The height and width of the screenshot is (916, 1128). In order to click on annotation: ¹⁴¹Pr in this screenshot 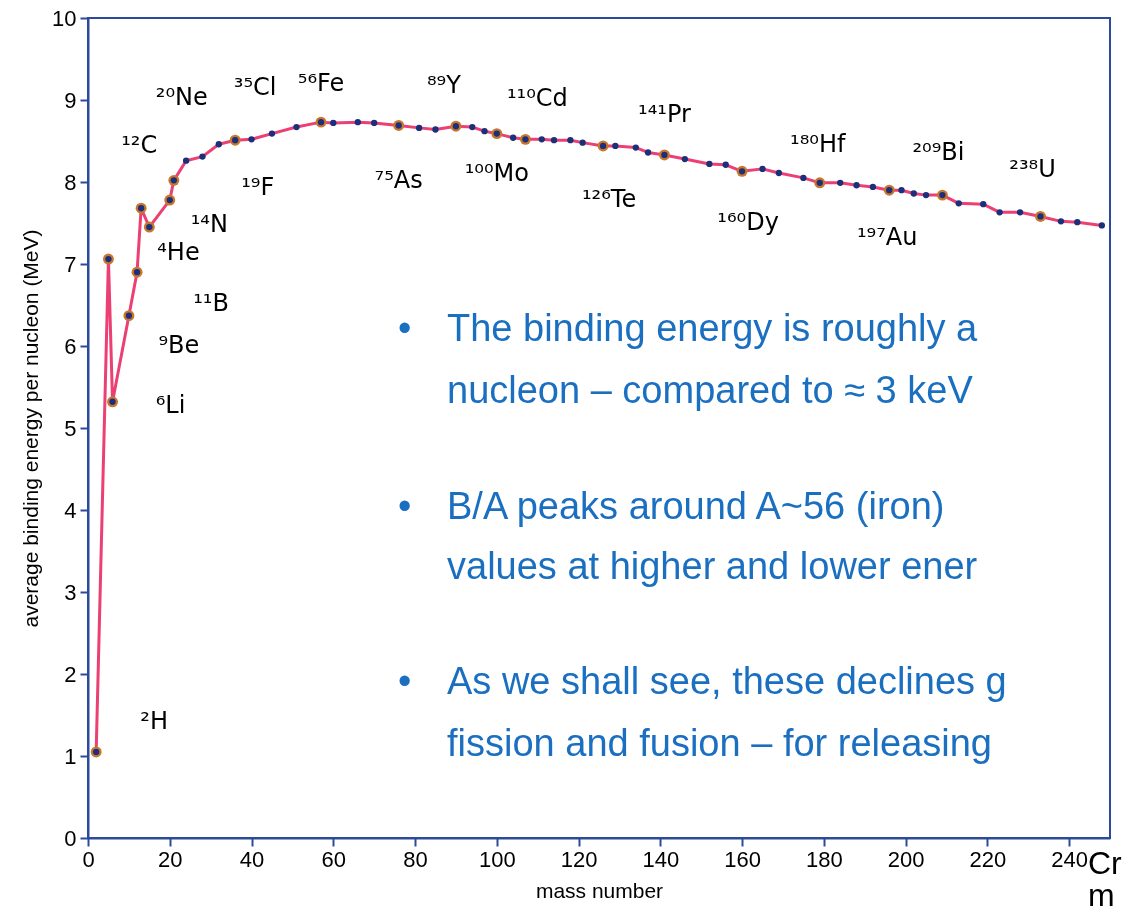, I will do `click(664, 113)`.